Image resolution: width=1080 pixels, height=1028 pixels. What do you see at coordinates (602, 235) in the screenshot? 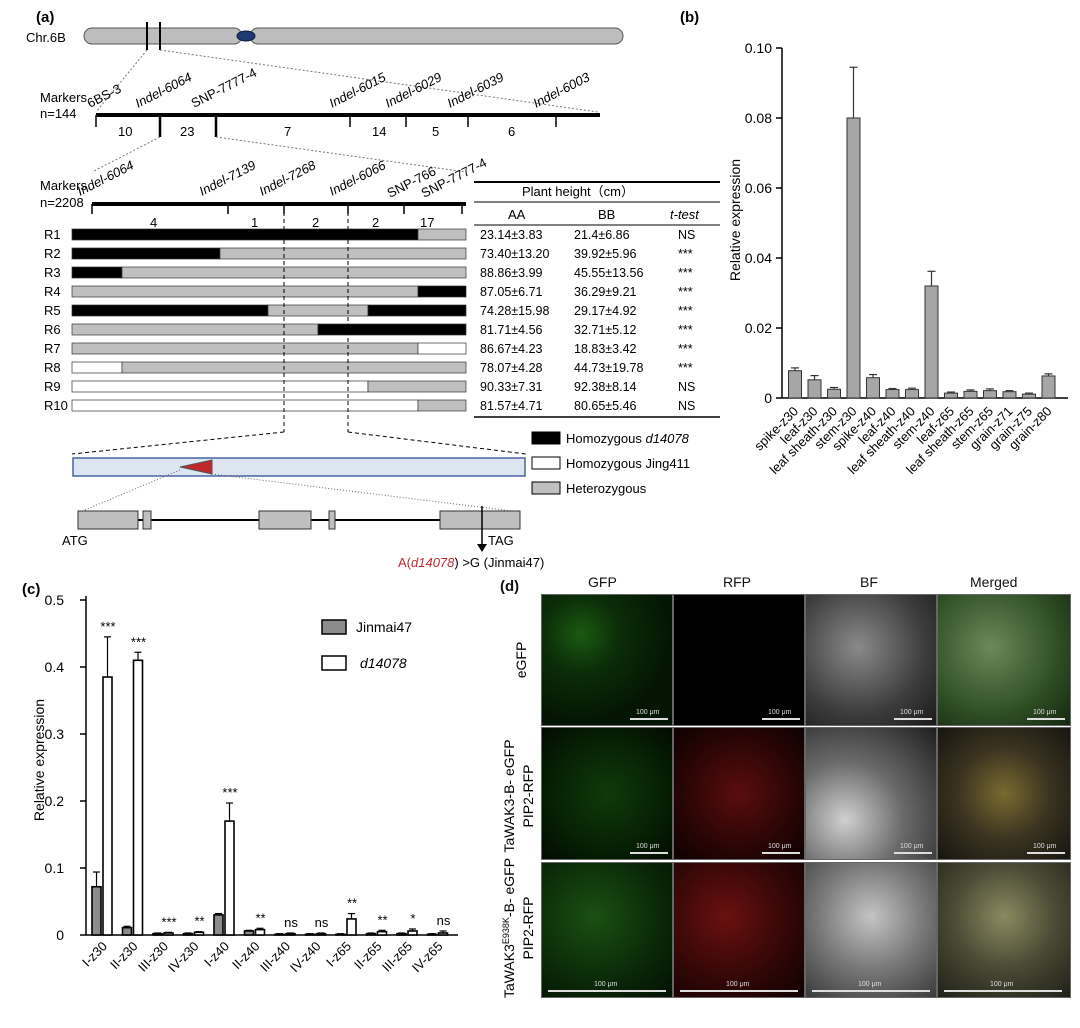
I see `table-cell-bb: 21.4±6.86` at bounding box center [602, 235].